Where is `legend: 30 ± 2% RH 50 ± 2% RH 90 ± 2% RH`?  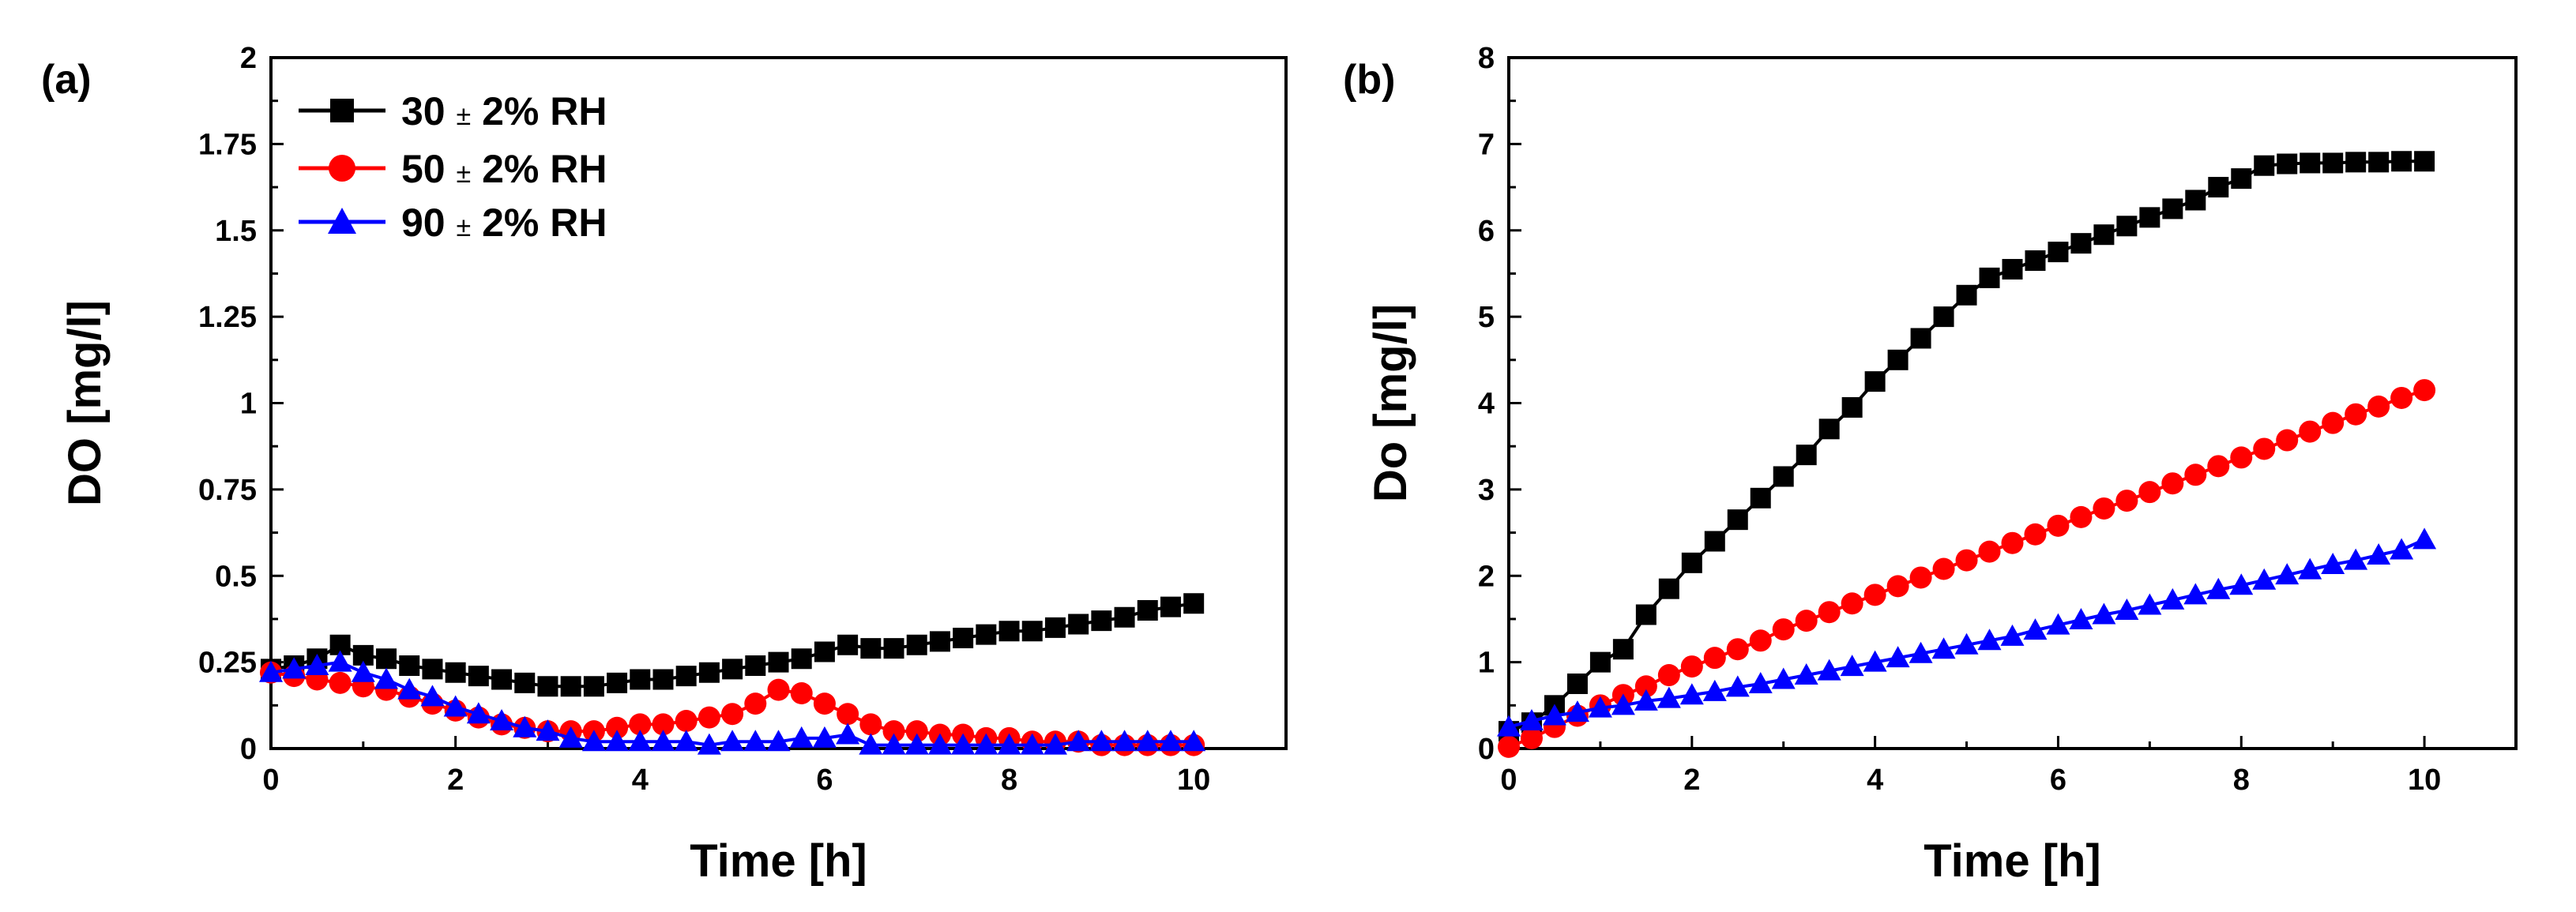
legend: 30 ± 2% RH 50 ± 2% RH 90 ± 2% RH is located at coordinates (453, 167).